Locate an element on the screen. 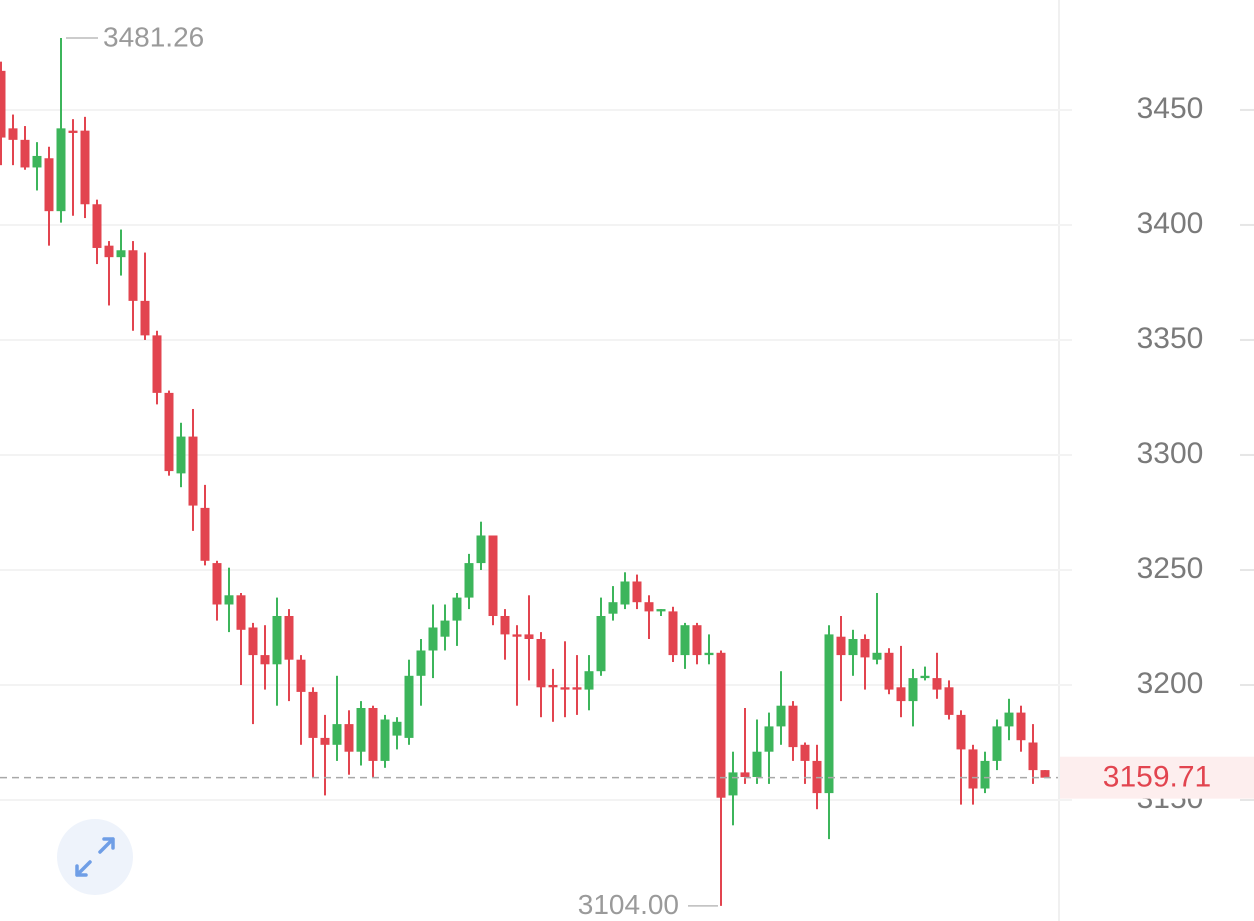  y-tick-label: 3250 is located at coordinates (1170, 568).